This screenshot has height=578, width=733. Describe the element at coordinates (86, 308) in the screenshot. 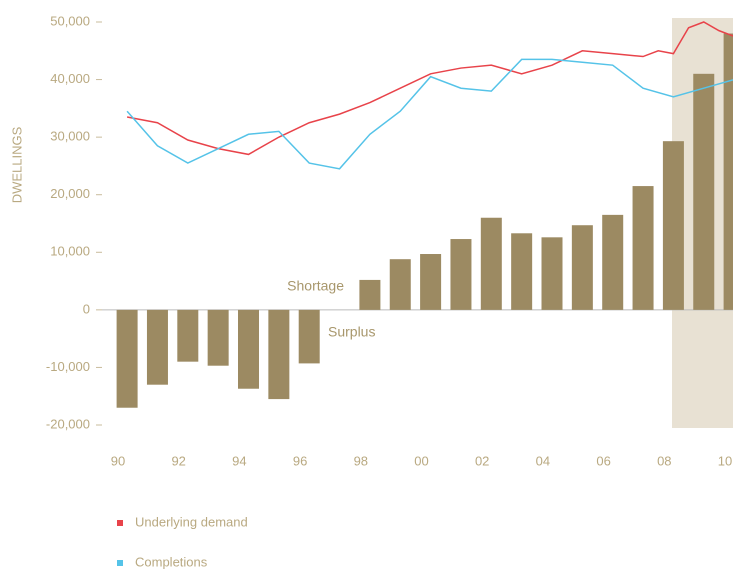

I see `y-tick-label: 0` at that location.